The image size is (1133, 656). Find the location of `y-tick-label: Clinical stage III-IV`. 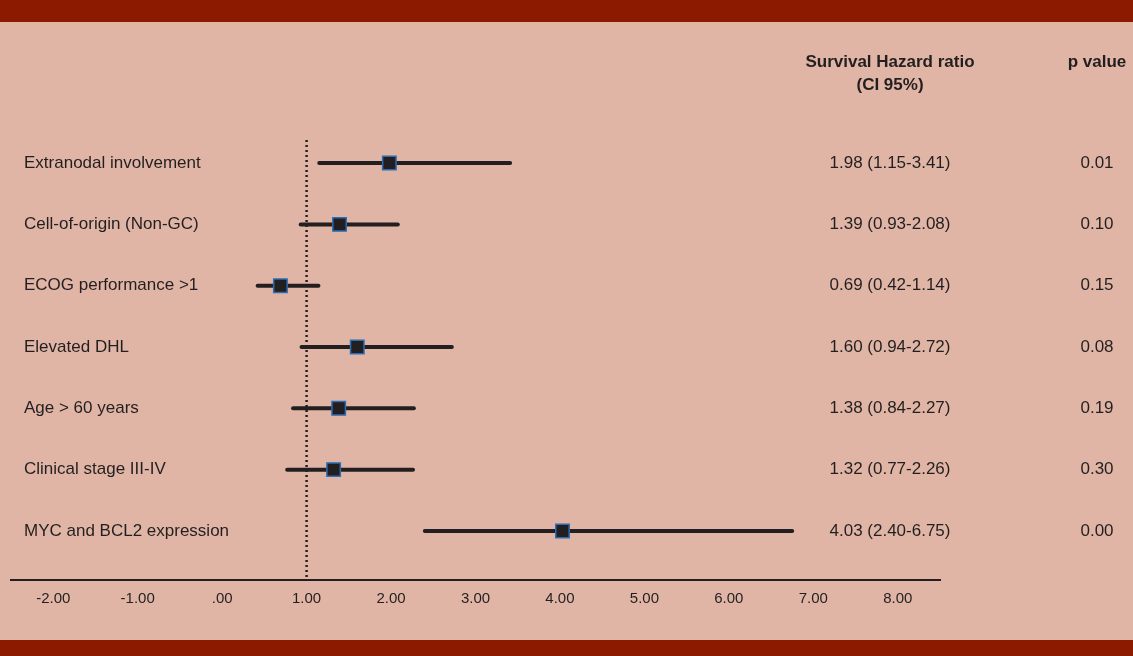

y-tick-label: Clinical stage III-IV is located at coordinates (95, 469).